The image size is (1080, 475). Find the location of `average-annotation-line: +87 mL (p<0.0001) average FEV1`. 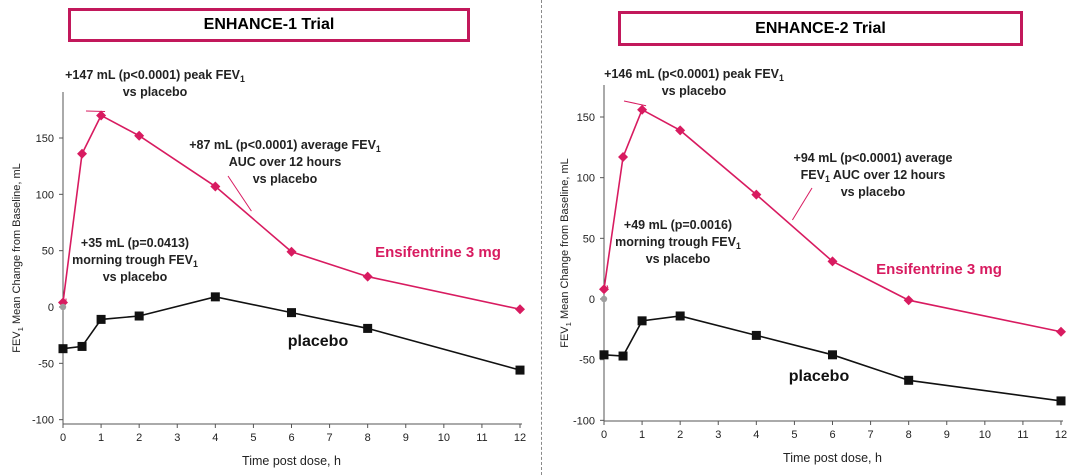

average-annotation-line: +87 mL (p<0.0001) average FEV1 is located at coordinates (285, 146).